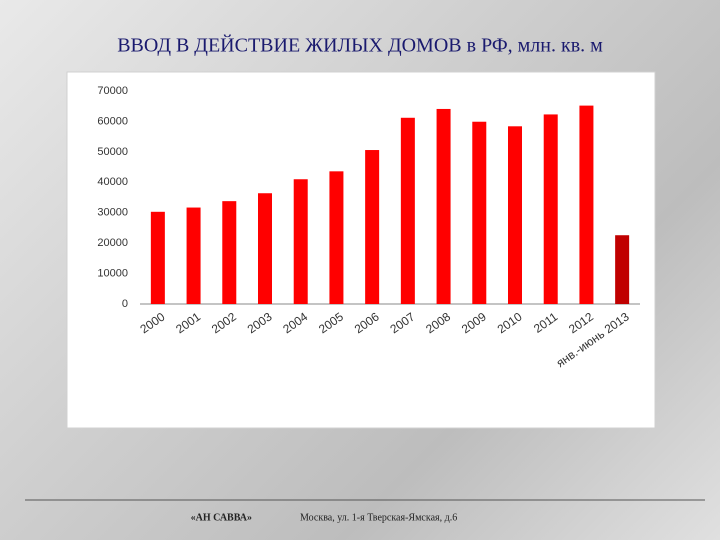 Image resolution: width=720 pixels, height=545 pixels. I want to click on y-tick-label: 10000, so click(112, 273).